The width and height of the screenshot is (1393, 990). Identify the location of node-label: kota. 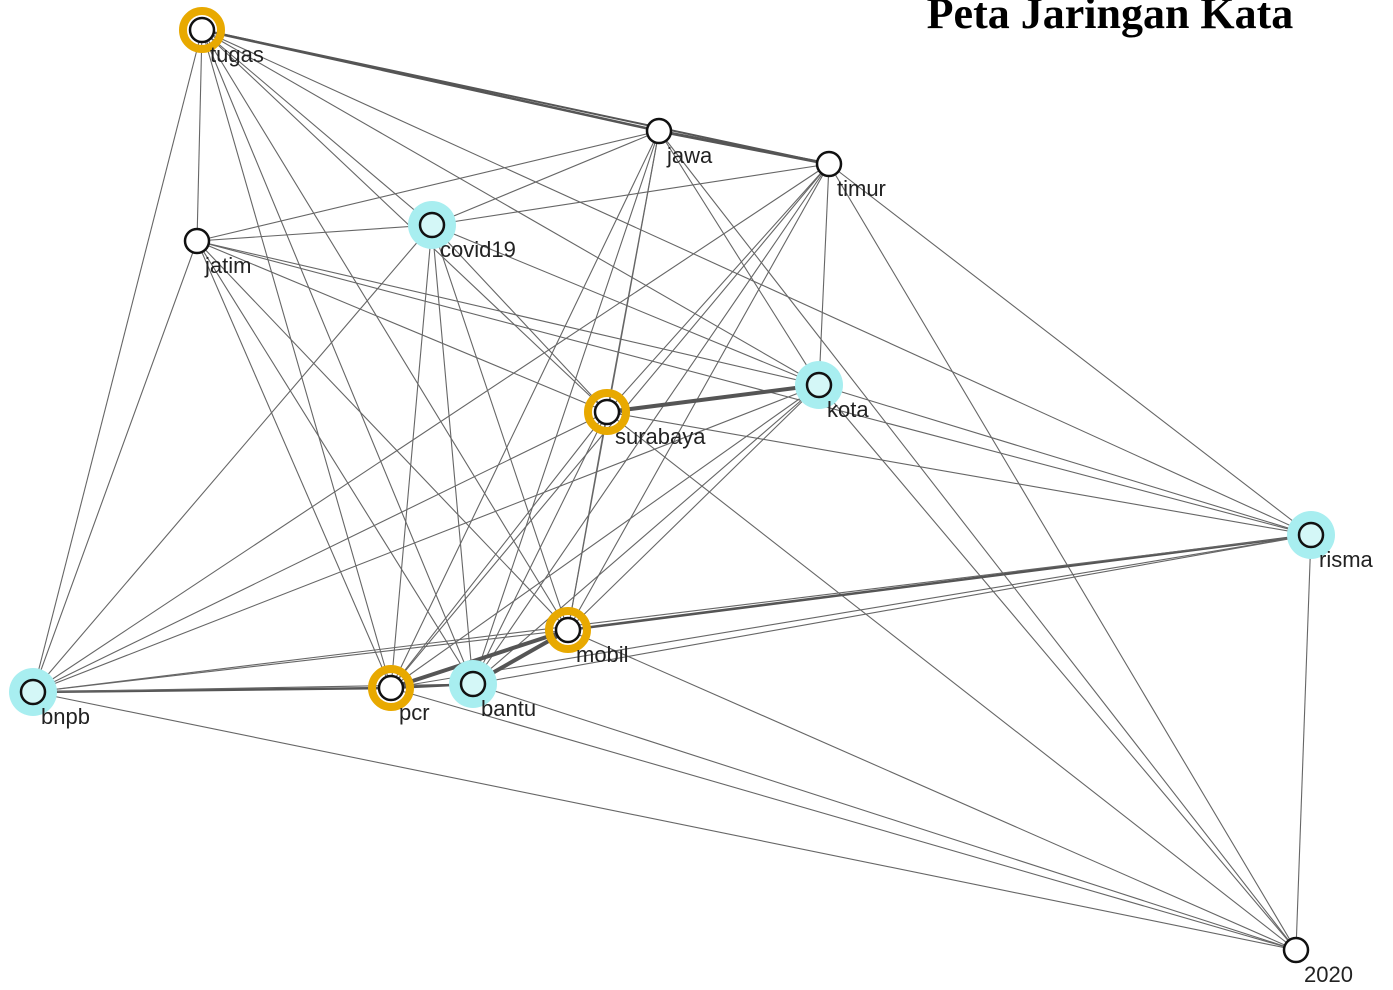
(848, 409).